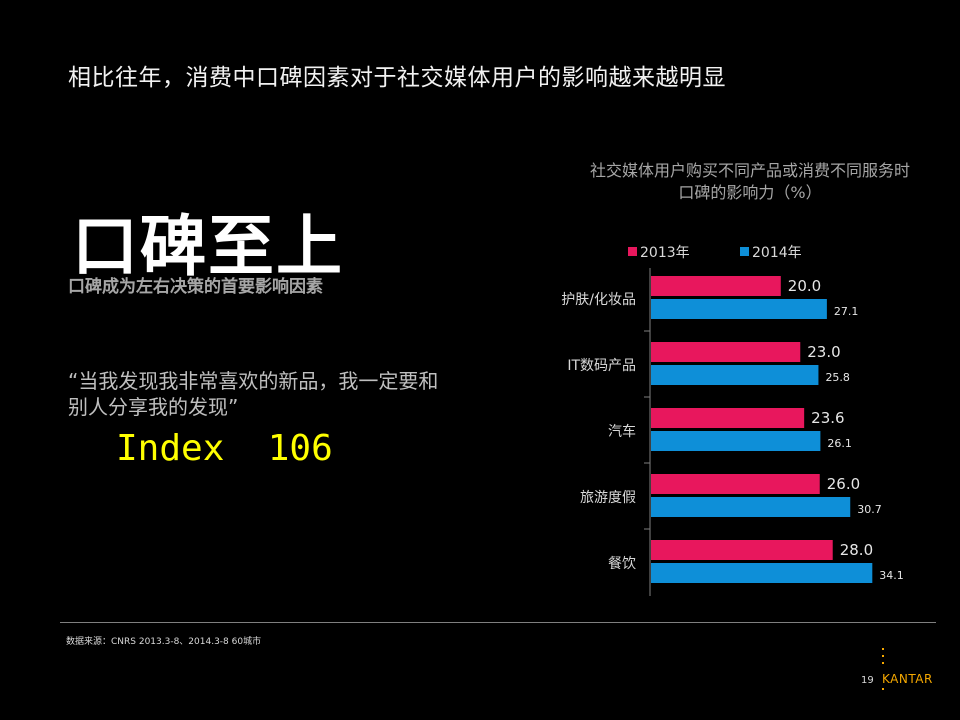 This screenshot has width=960, height=720. I want to click on data-label: 23.0, so click(823, 352).